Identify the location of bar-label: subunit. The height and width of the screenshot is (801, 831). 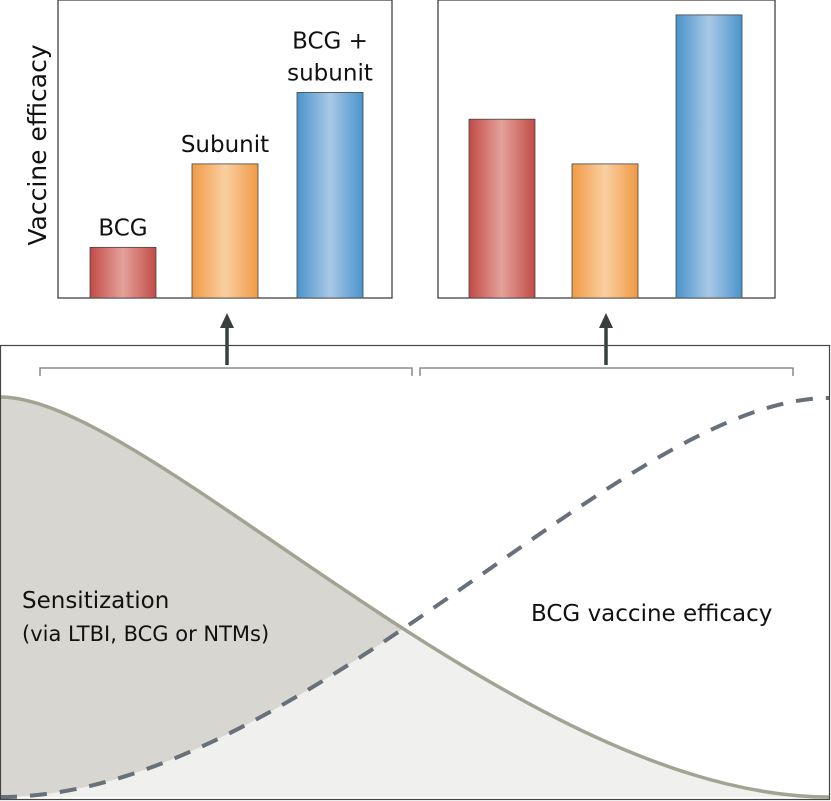
(330, 73).